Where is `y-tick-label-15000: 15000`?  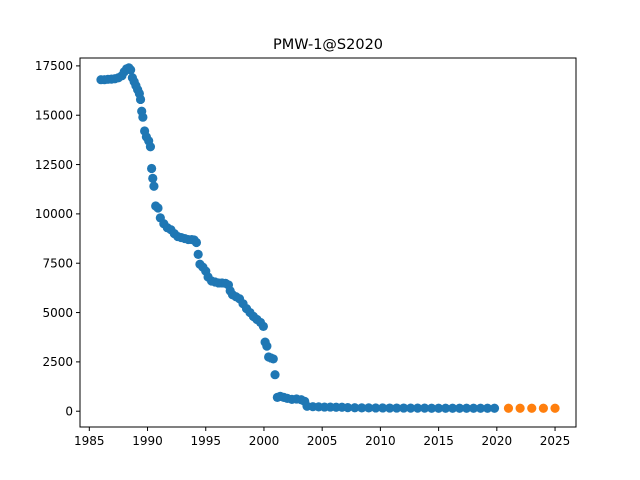
y-tick-label-15000: 15000 is located at coordinates (54, 116).